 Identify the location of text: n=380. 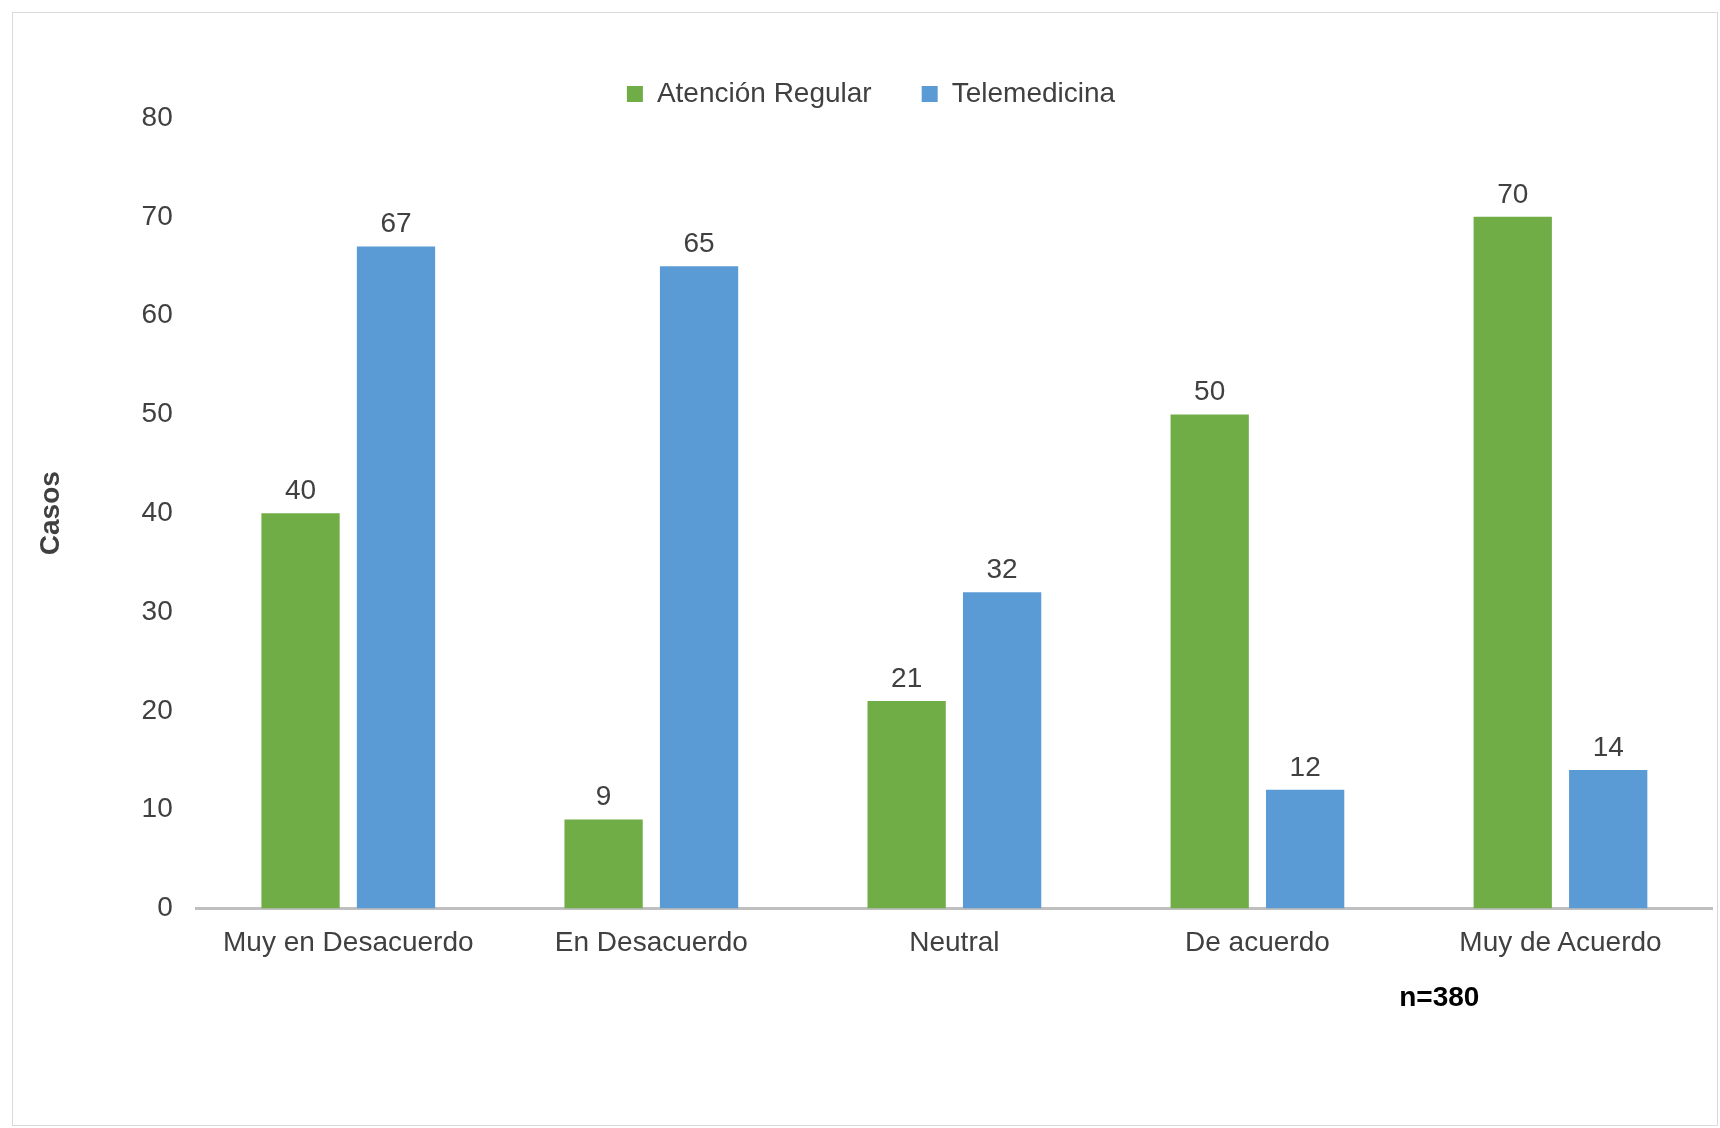
(1439, 997).